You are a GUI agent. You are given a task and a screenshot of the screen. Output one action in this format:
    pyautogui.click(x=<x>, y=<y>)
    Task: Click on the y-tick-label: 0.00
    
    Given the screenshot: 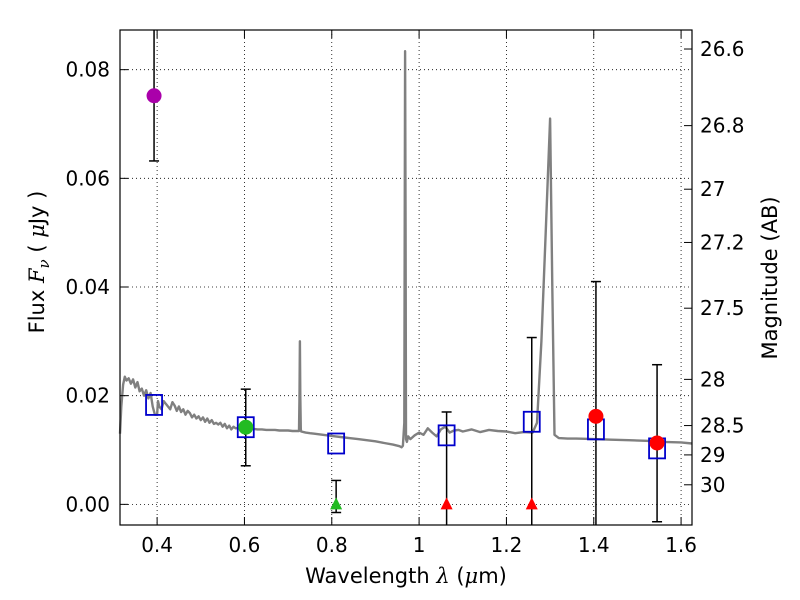 What is the action you would take?
    pyautogui.click(x=87, y=504)
    